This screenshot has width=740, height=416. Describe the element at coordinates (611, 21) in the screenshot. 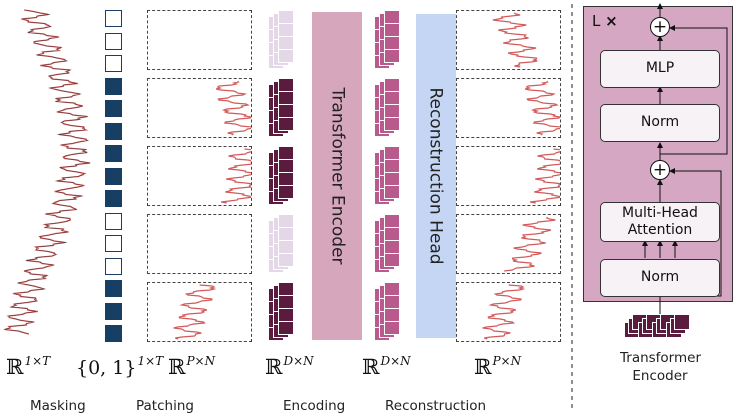

I see `repeat-x: ×` at that location.